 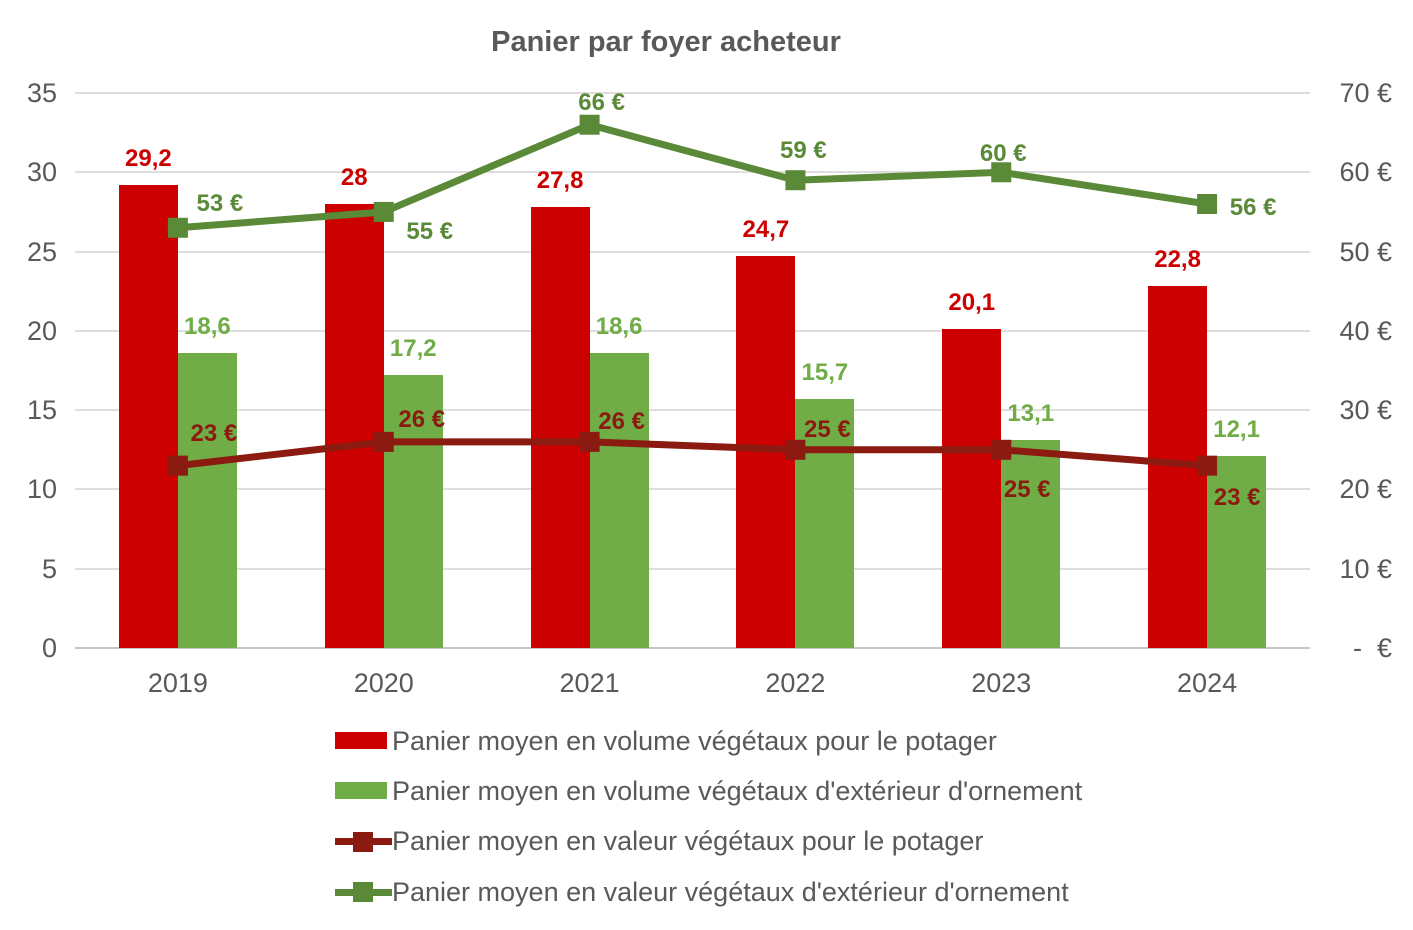 What do you see at coordinates (41, 489) in the screenshot?
I see `left-axis-tick: 10` at bounding box center [41, 489].